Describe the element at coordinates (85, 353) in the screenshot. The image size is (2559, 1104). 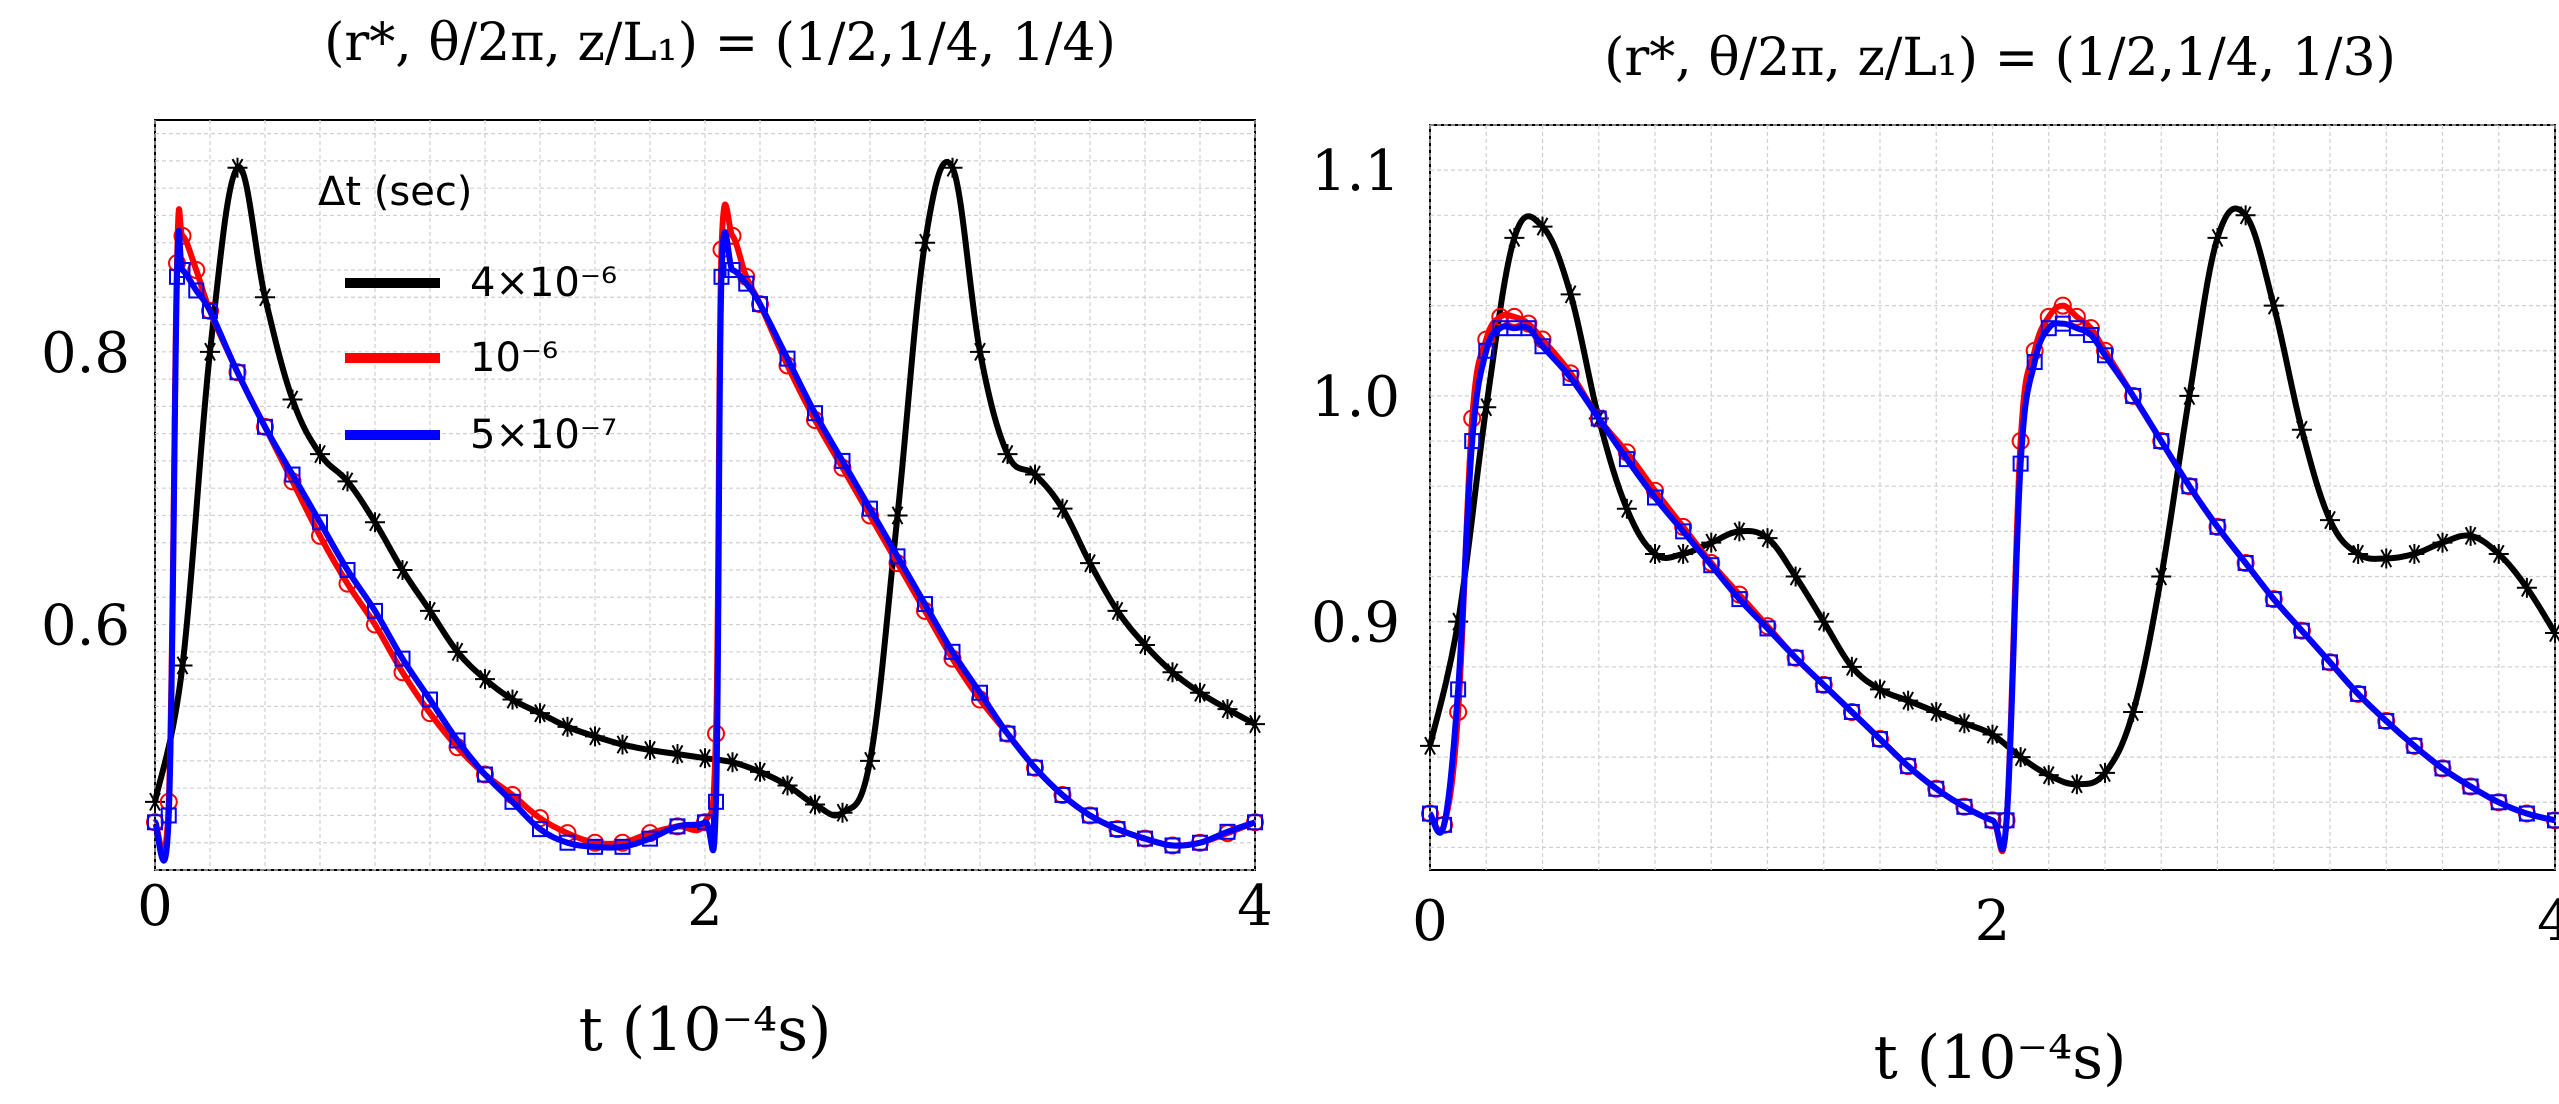
I see `y-tick-label: 0.8` at that location.